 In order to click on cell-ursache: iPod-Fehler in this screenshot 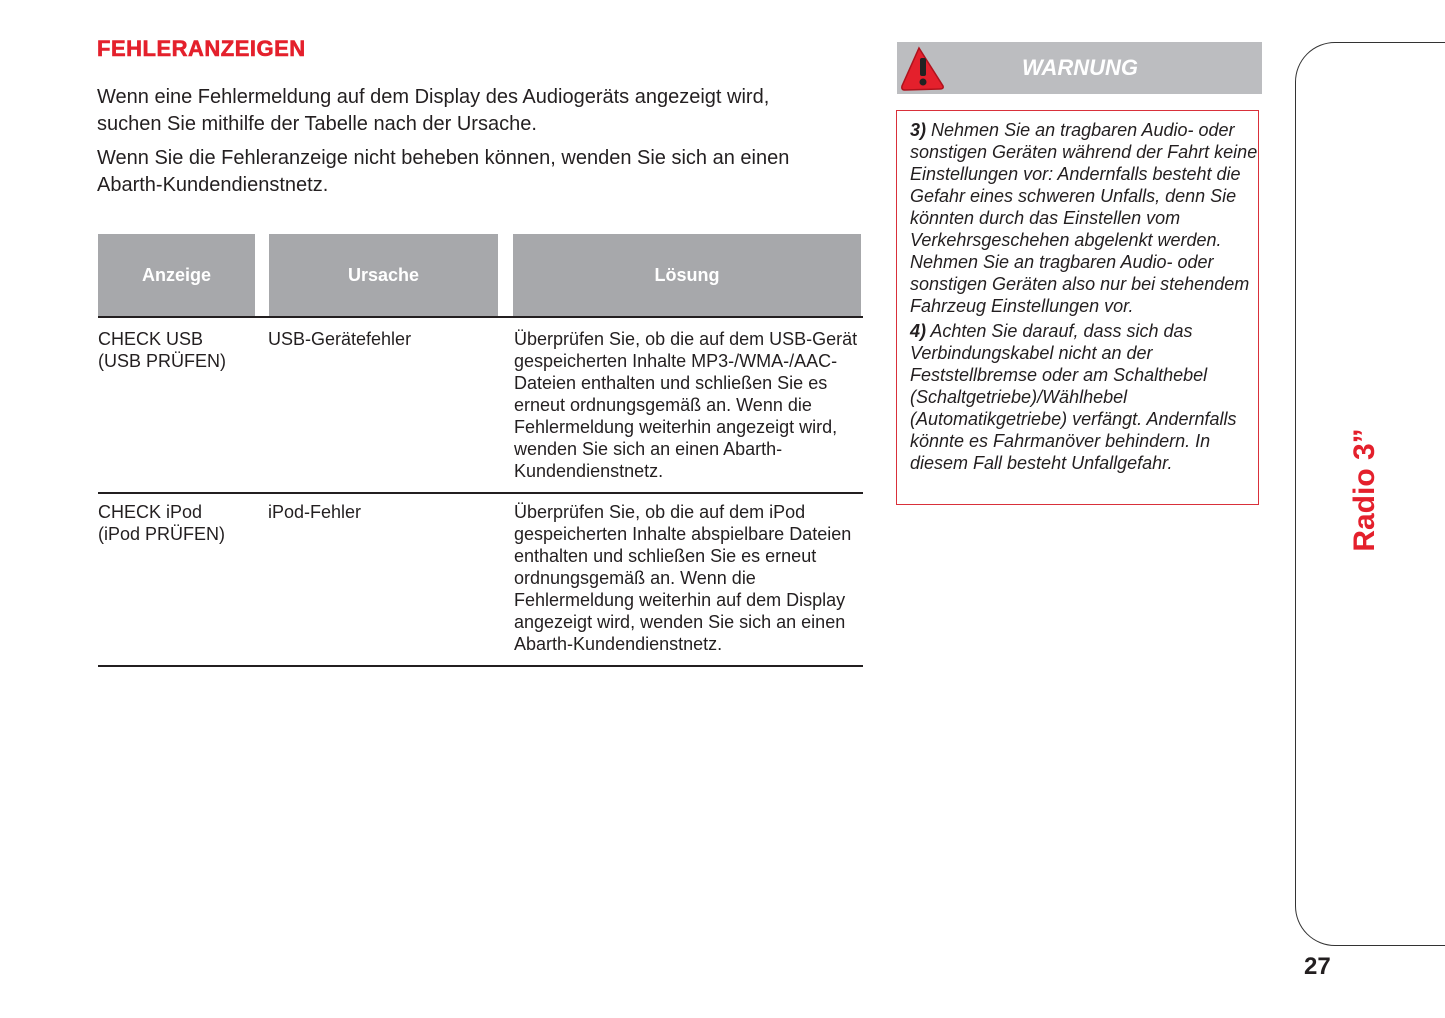, I will do `click(315, 512)`.